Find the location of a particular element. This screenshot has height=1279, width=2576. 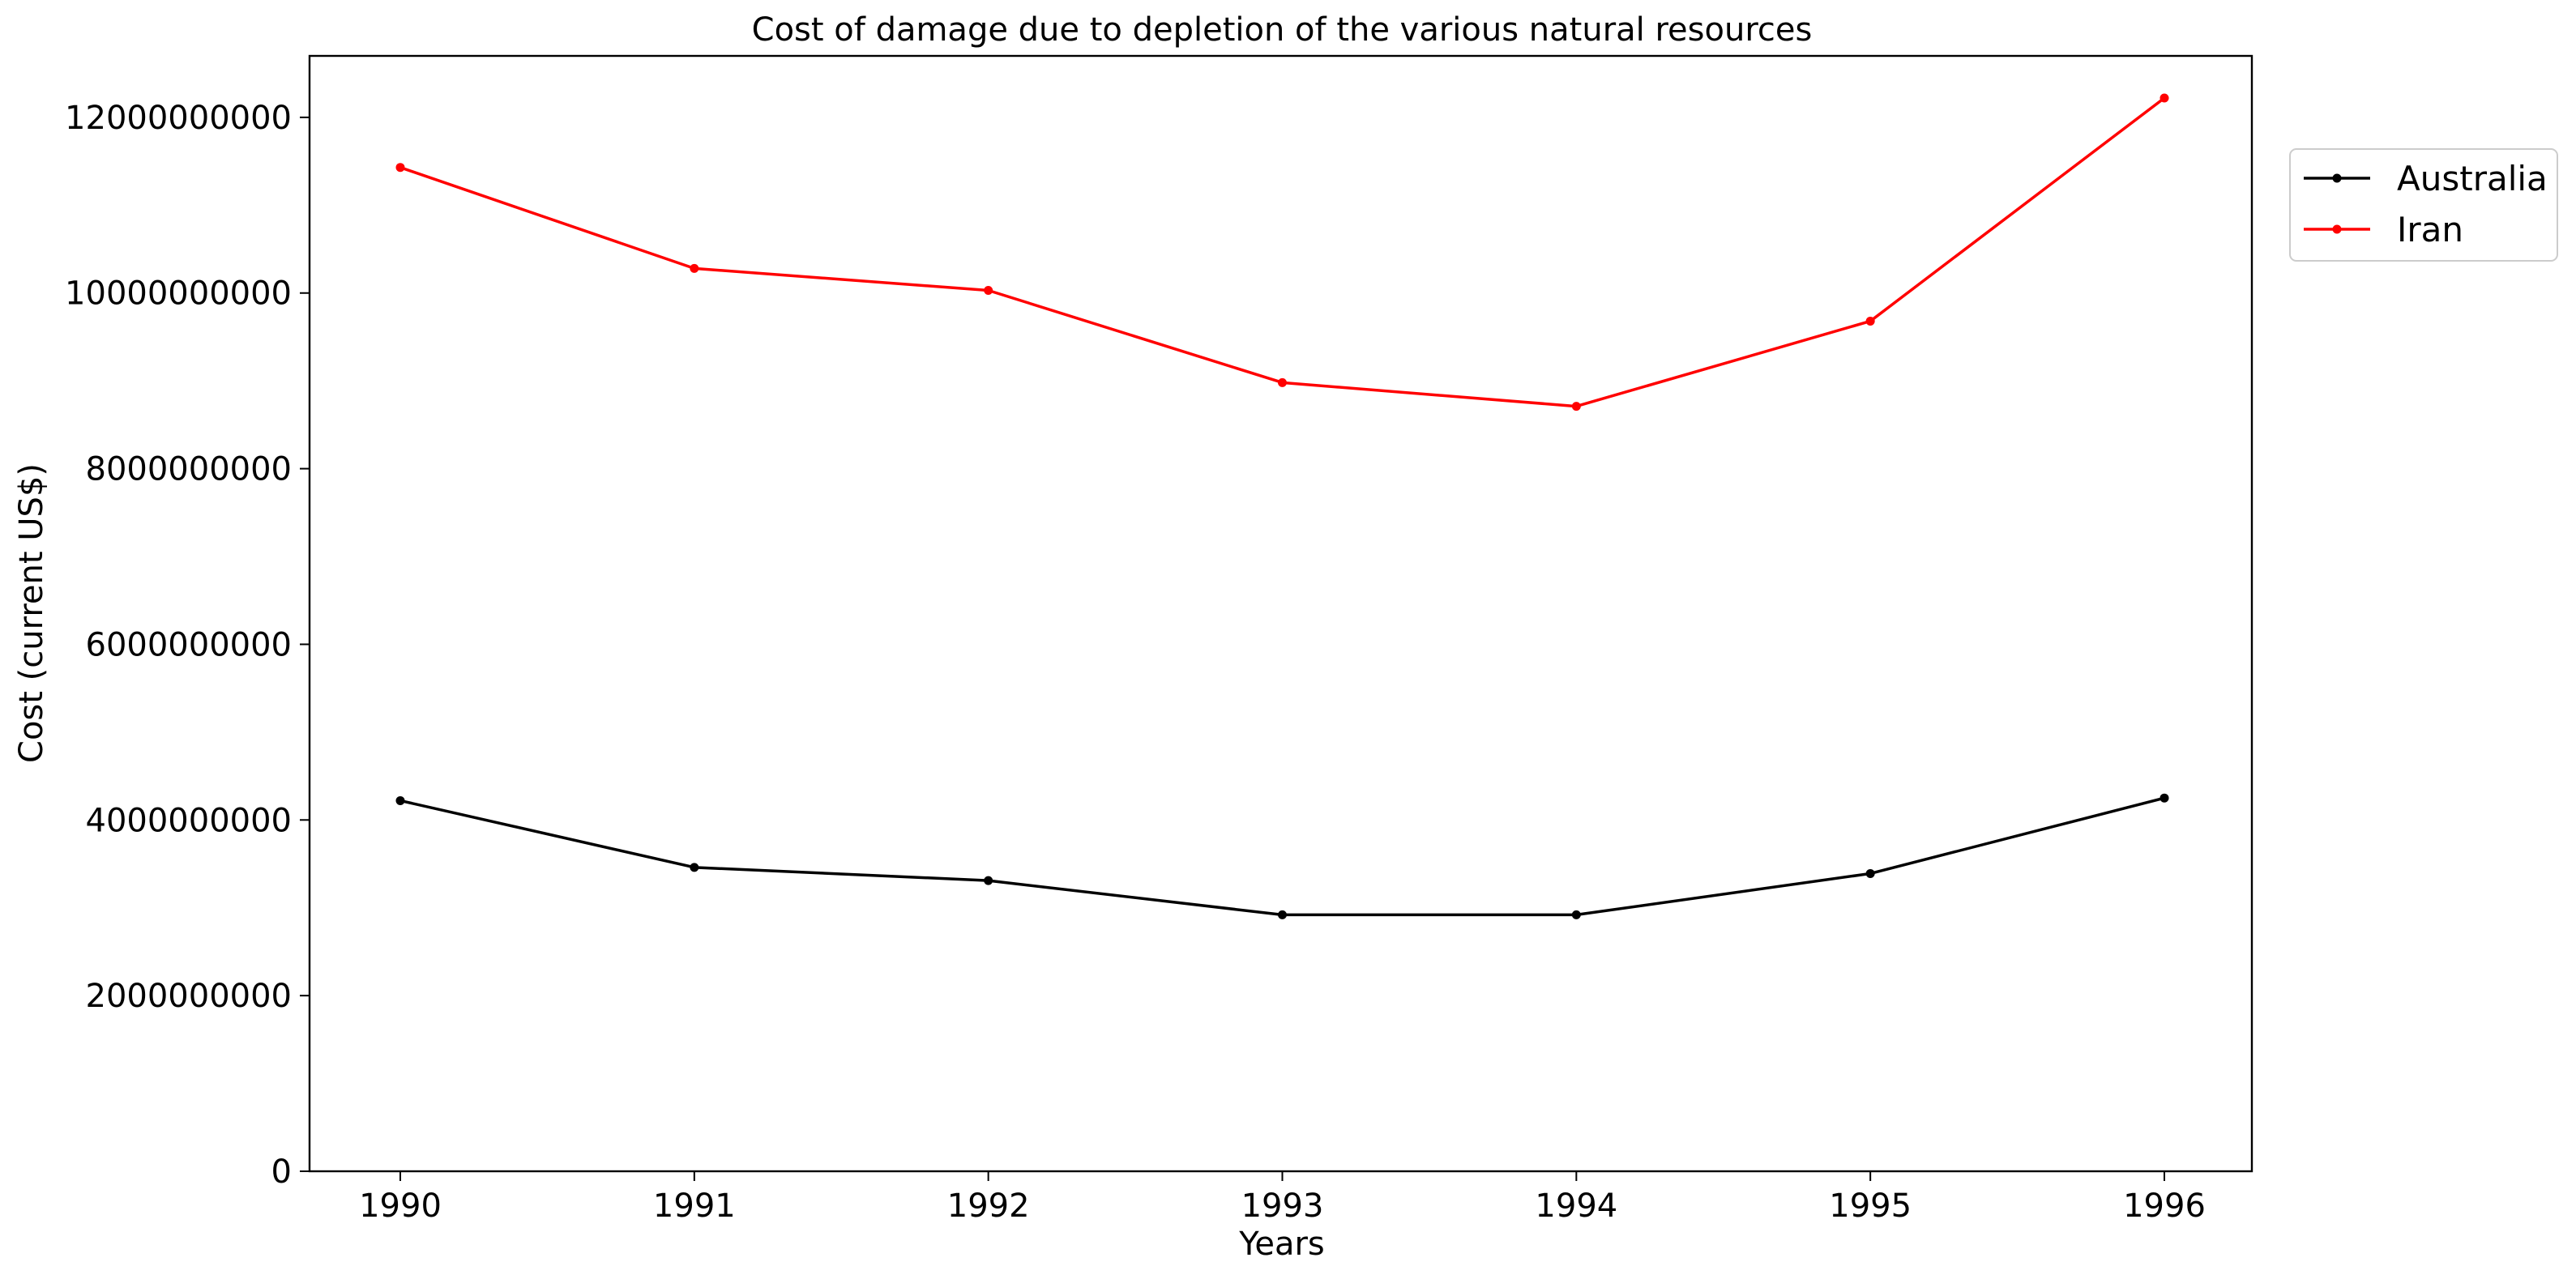

y-tick-label: 6000000000 is located at coordinates (189, 644).